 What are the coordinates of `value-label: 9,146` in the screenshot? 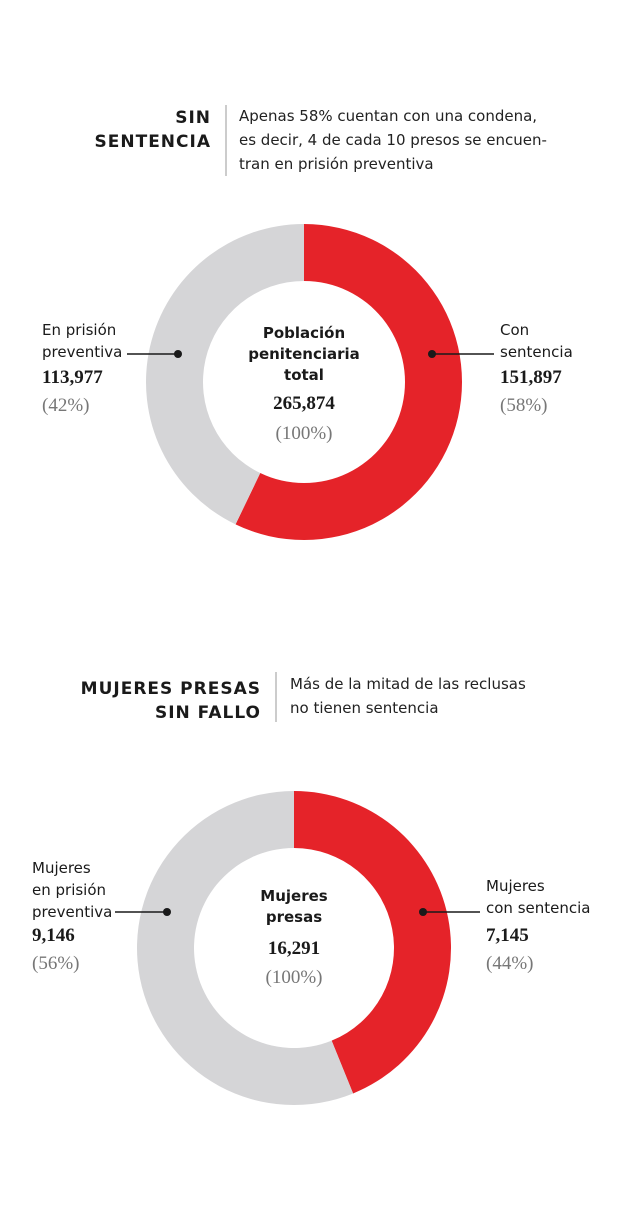 It's located at (53, 935).